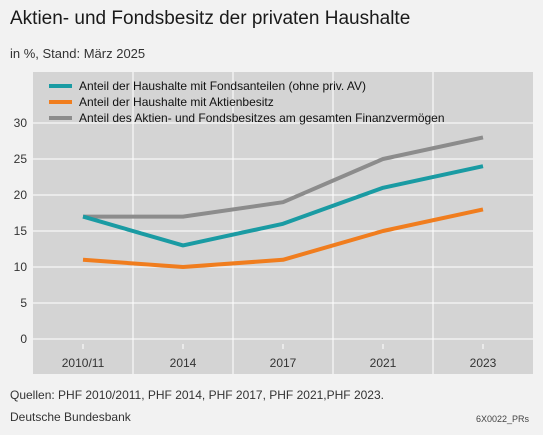 The height and width of the screenshot is (435, 543). What do you see at coordinates (21, 123) in the screenshot?
I see `y-tick-label: 30` at bounding box center [21, 123].